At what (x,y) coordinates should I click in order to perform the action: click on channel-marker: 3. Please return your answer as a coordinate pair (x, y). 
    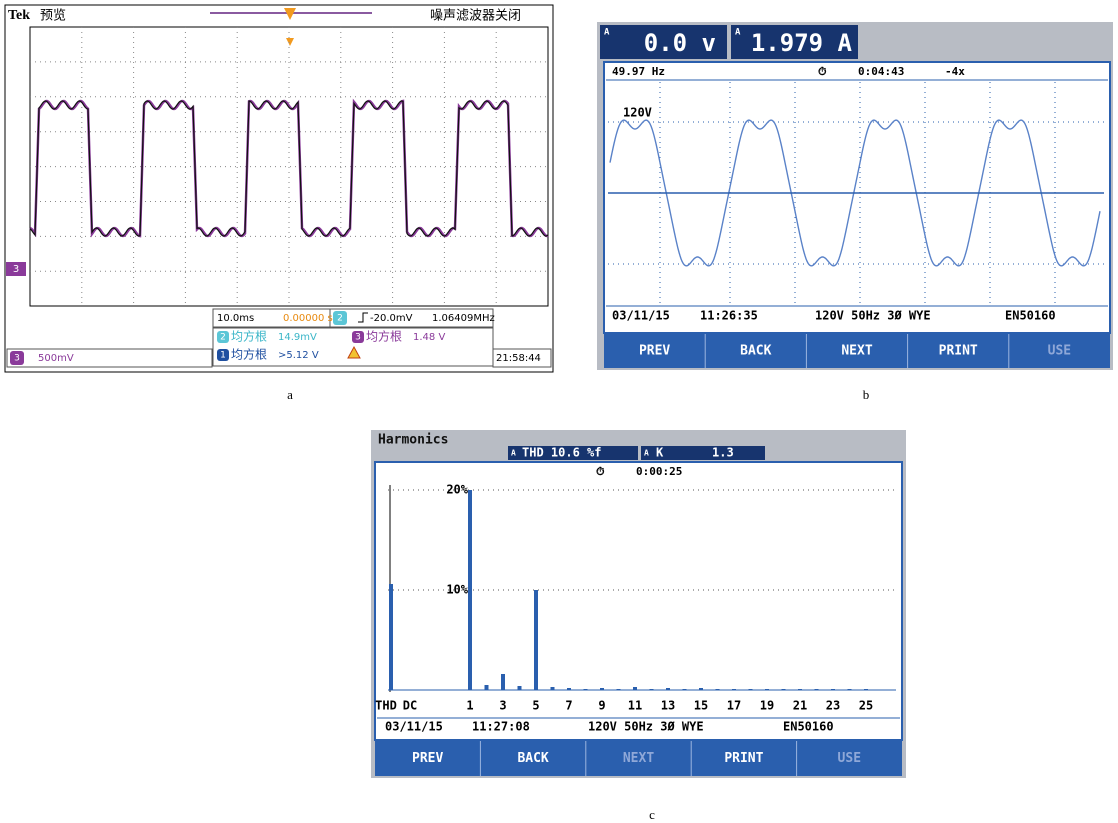
    Looking at the image, I should click on (16, 269).